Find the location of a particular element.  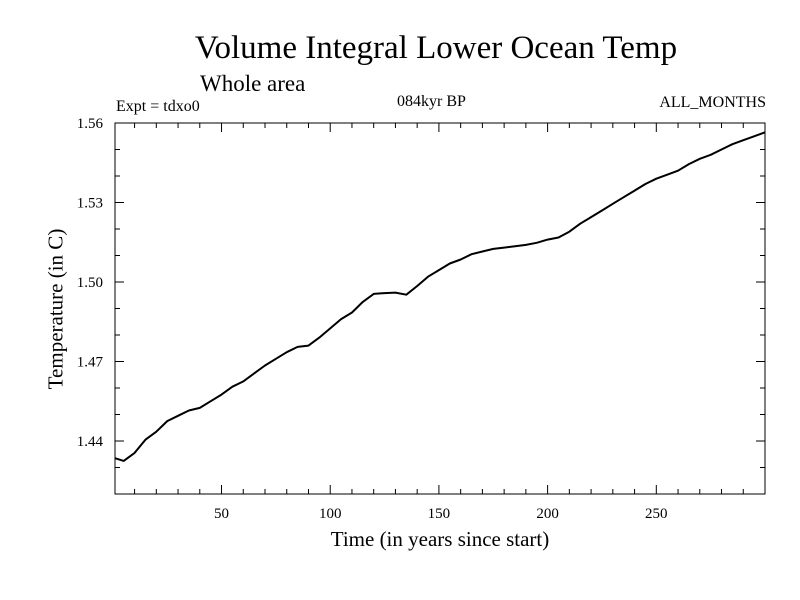

y-tick-label: 1.44 is located at coordinates (90, 442).